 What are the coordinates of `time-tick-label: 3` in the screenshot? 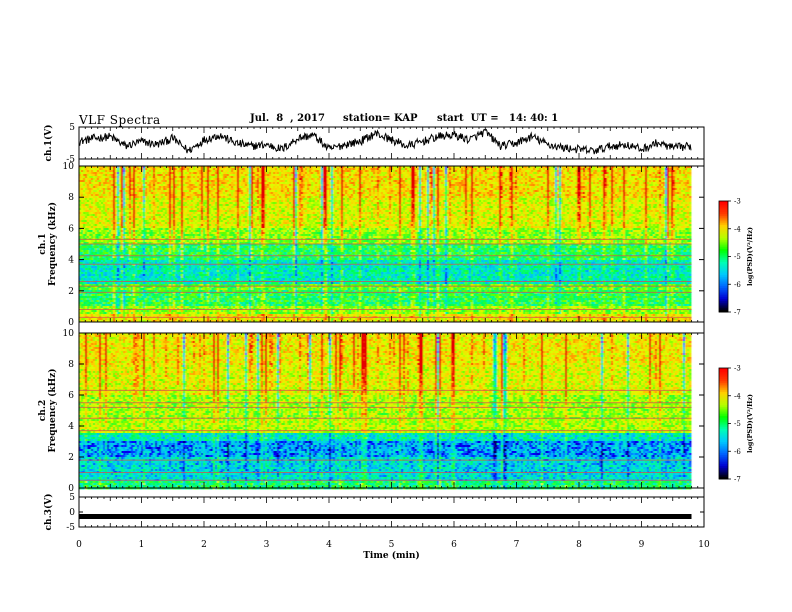 It's located at (267, 545).